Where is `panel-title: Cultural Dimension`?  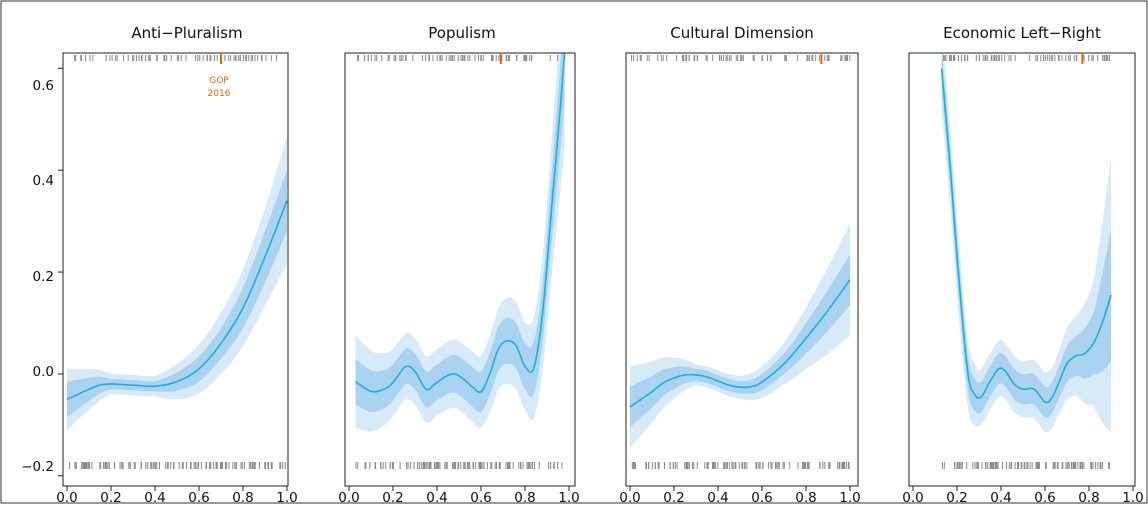 panel-title: Cultural Dimension is located at coordinates (742, 33).